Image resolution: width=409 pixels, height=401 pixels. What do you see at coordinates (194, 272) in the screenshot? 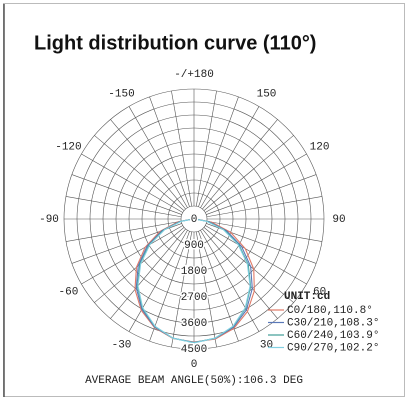
I see `r-tick-label: 1800` at bounding box center [194, 272].